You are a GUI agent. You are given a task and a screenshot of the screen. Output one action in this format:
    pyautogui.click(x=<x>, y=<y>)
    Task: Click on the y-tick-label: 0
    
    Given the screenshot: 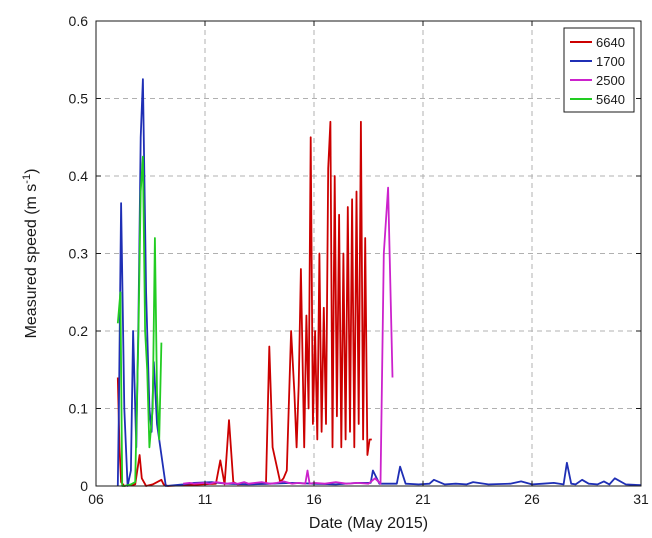 What is the action you would take?
    pyautogui.click(x=84, y=486)
    